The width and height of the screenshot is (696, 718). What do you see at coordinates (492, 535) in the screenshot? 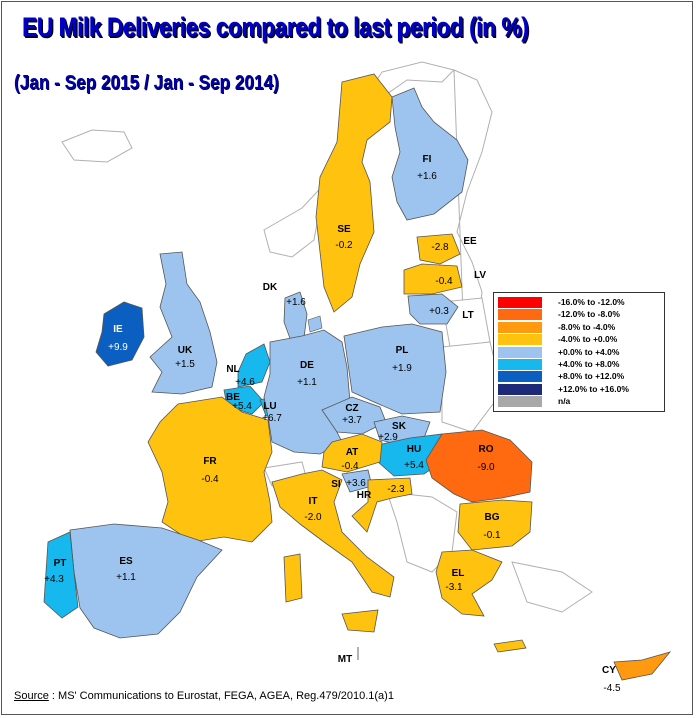
I see `label-bg-value: -0.1` at bounding box center [492, 535].